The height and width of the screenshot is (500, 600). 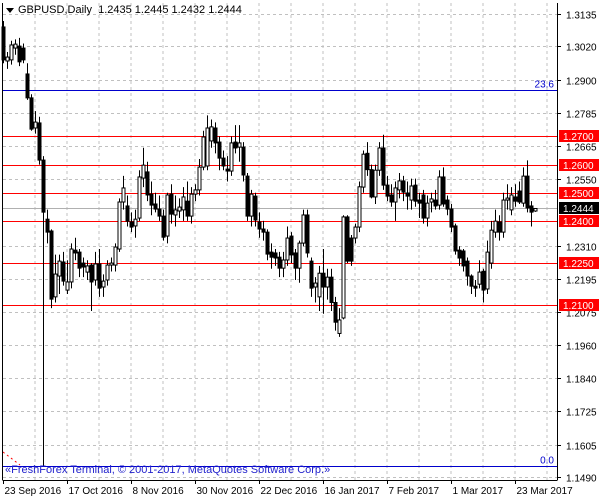 I want to click on dropdown-triangle-icon, so click(x=10, y=10).